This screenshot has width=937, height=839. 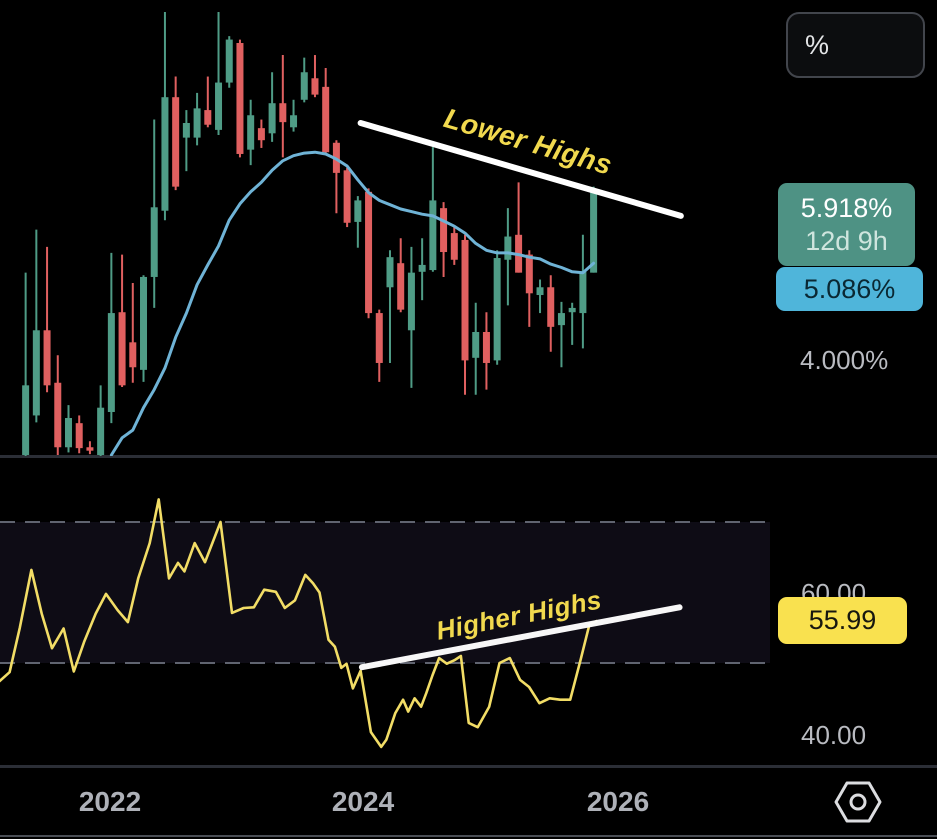 I want to click on time-axis-label-2024: 2024, so click(x=363, y=801).